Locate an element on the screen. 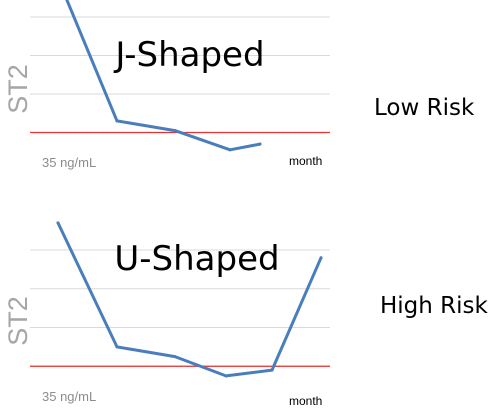 Image resolution: width=500 pixels, height=416 pixels. risk-label: High Risk is located at coordinates (434, 306).